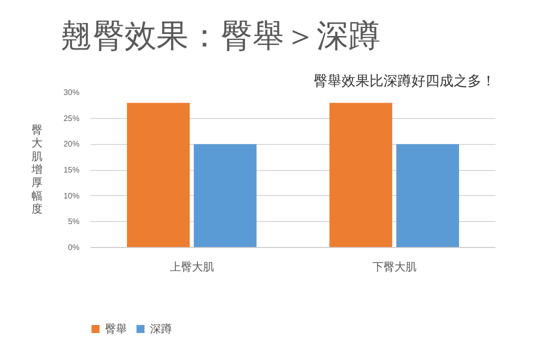 The height and width of the screenshot is (351, 550). Describe the element at coordinates (71, 195) in the screenshot. I see `y-tick-label: 10%` at that location.